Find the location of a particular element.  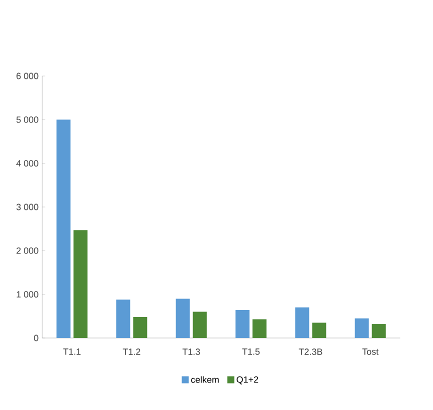

x-tick-label: T1.5 is located at coordinates (251, 351).